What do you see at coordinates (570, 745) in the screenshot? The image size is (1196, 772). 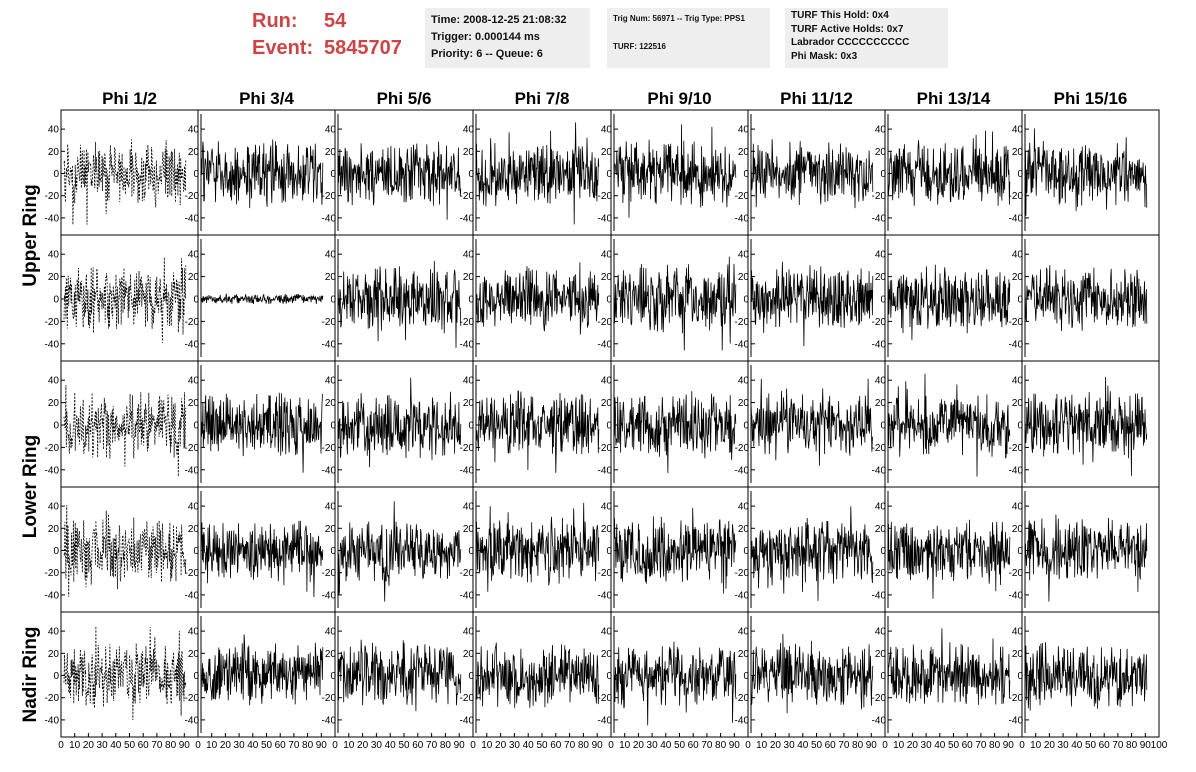 I see `x-tick-label: 70` at bounding box center [570, 745].